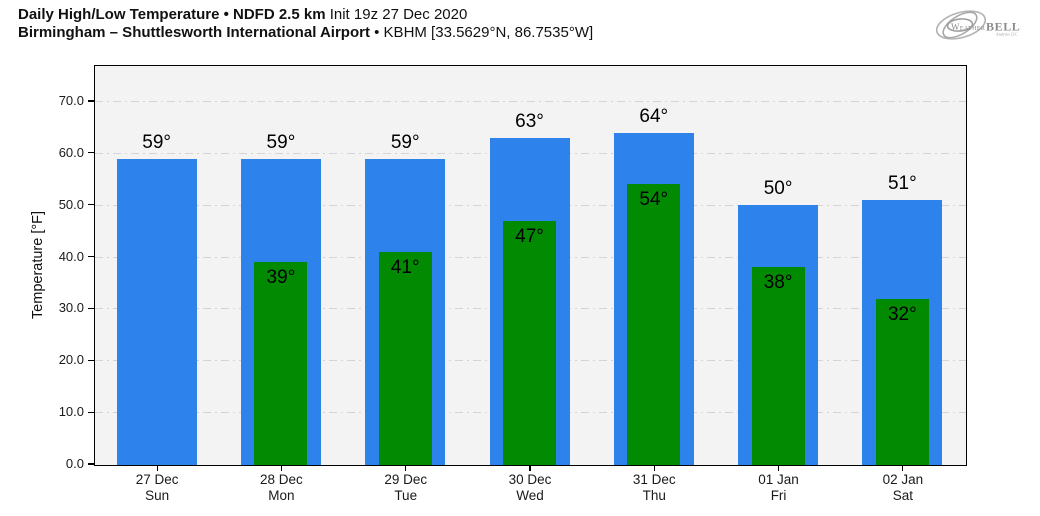  What do you see at coordinates (530, 495) in the screenshot?
I see `x-tick-day: Wed` at bounding box center [530, 495].